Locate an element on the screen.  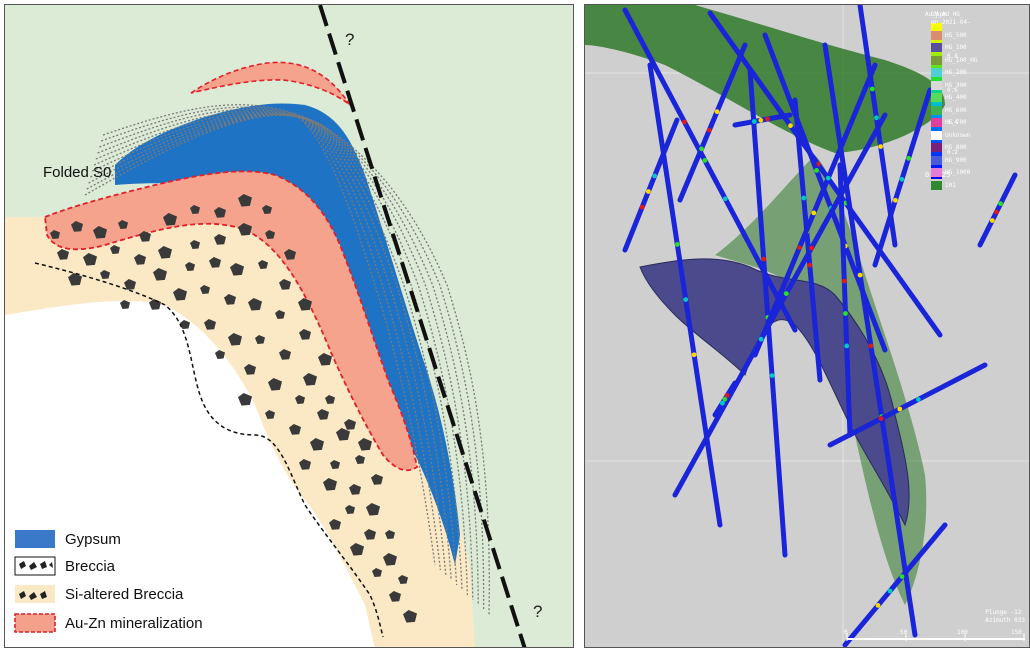
domain-legend-item: 101 is located at coordinates (979, 185).